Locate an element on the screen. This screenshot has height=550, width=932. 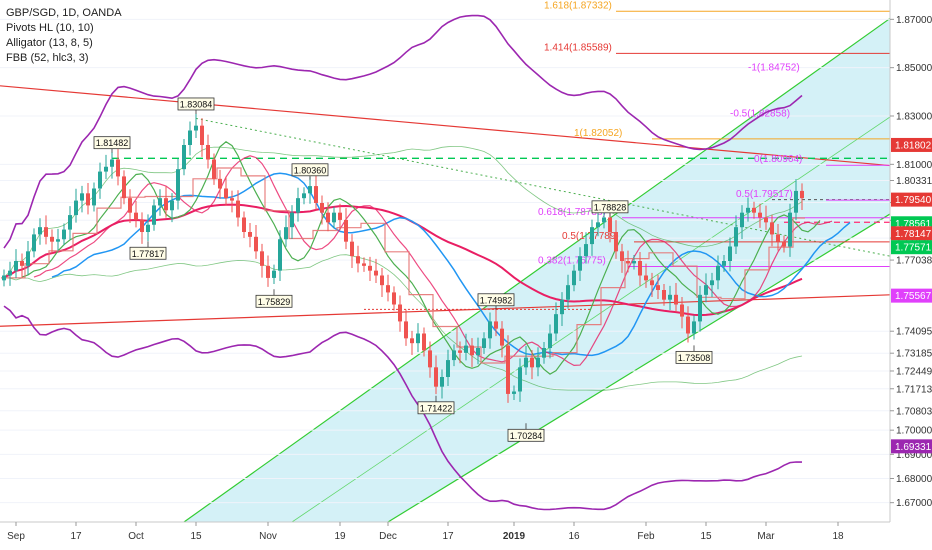
pivot-label: 1.80360 is located at coordinates (310, 171).